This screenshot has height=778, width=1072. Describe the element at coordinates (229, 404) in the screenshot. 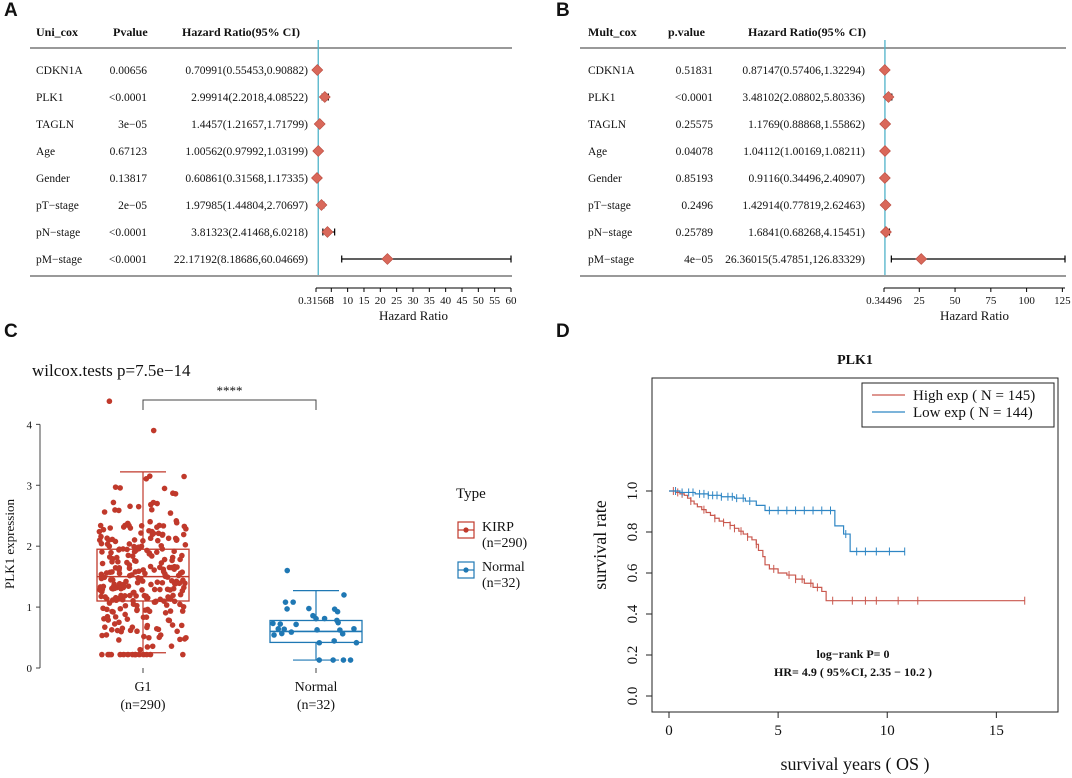

I see `signif-bracket` at that location.